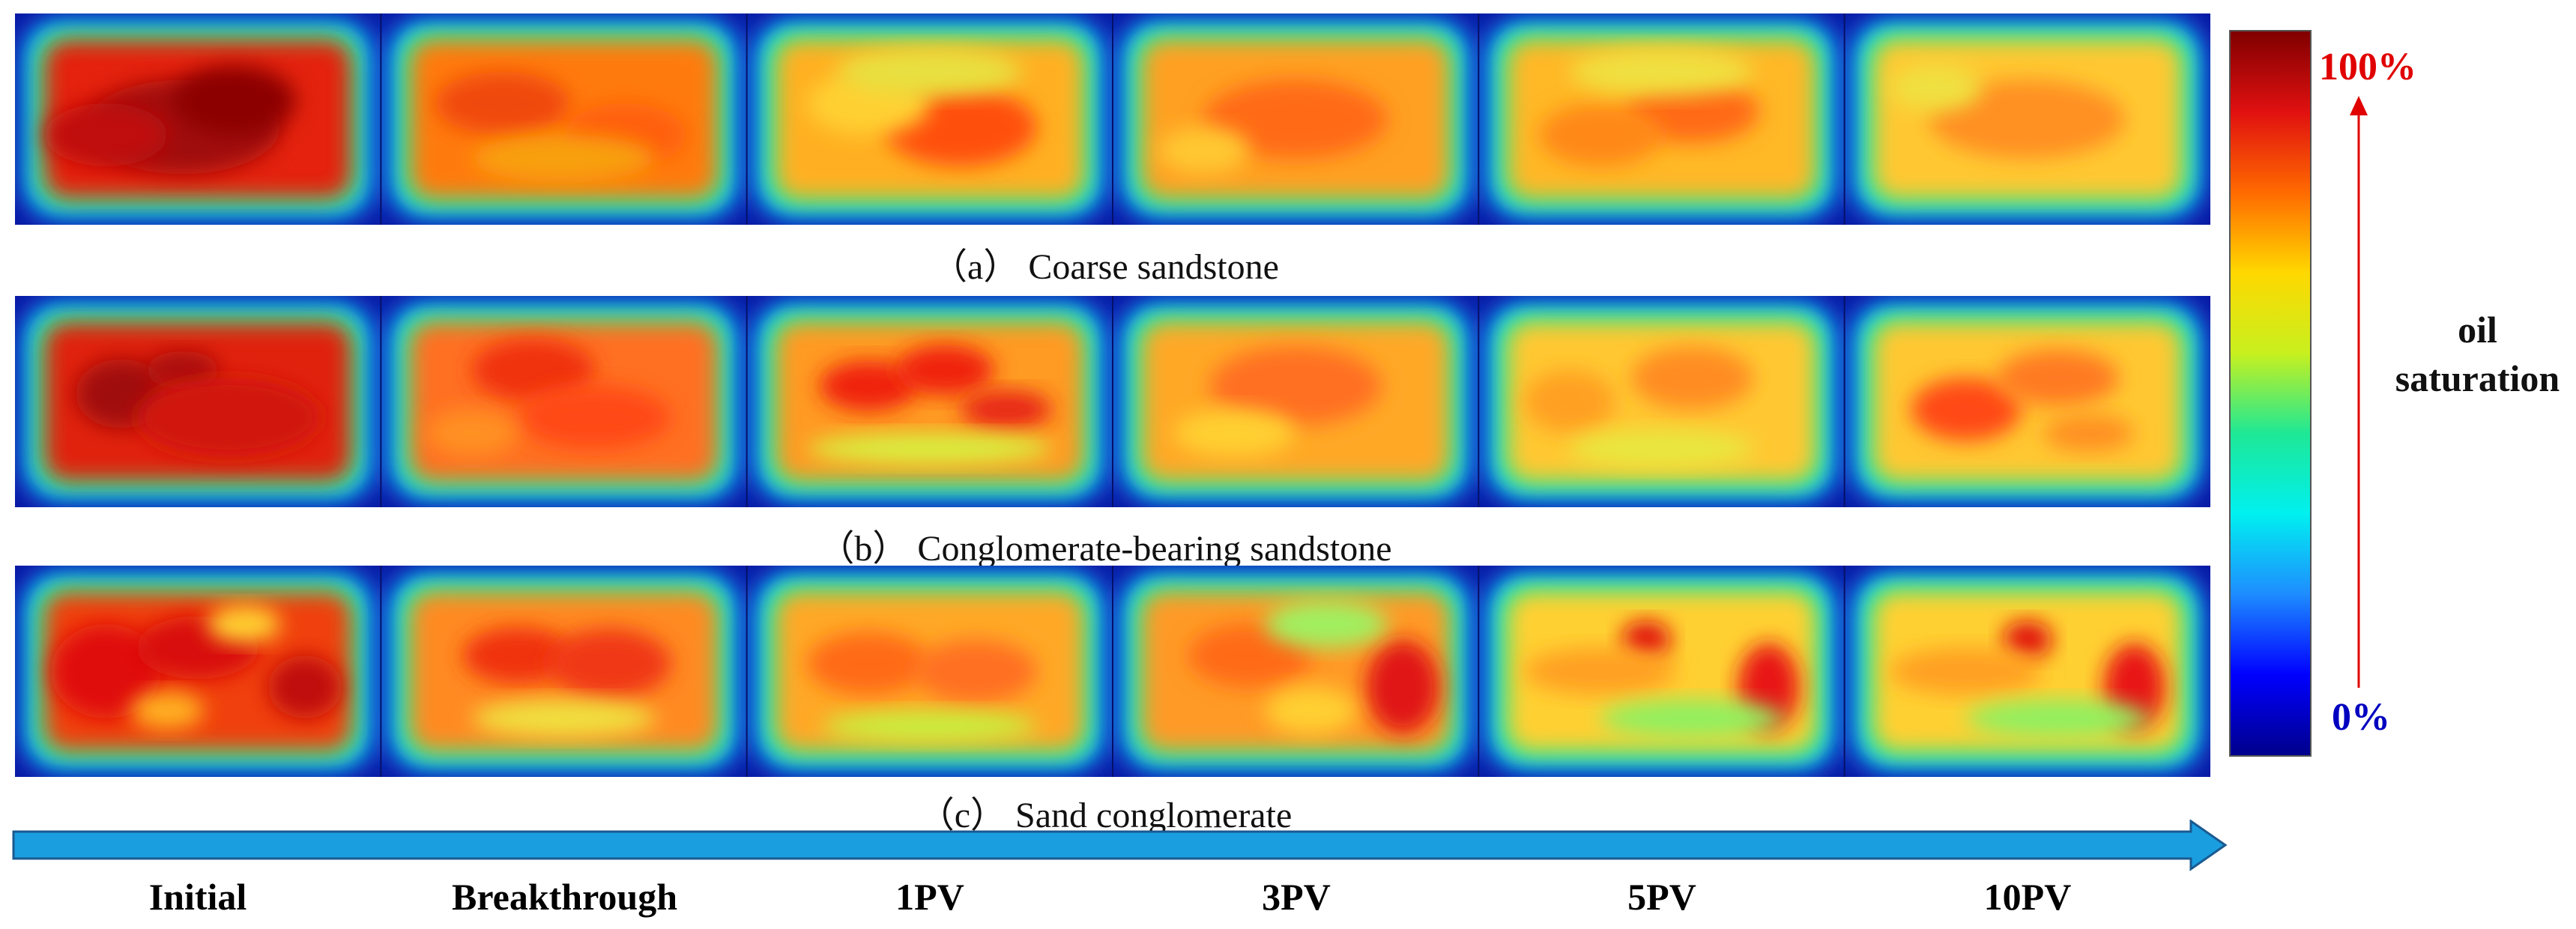  Describe the element at coordinates (2477, 330) in the screenshot. I see `colorbar-title-line1: oil` at that location.